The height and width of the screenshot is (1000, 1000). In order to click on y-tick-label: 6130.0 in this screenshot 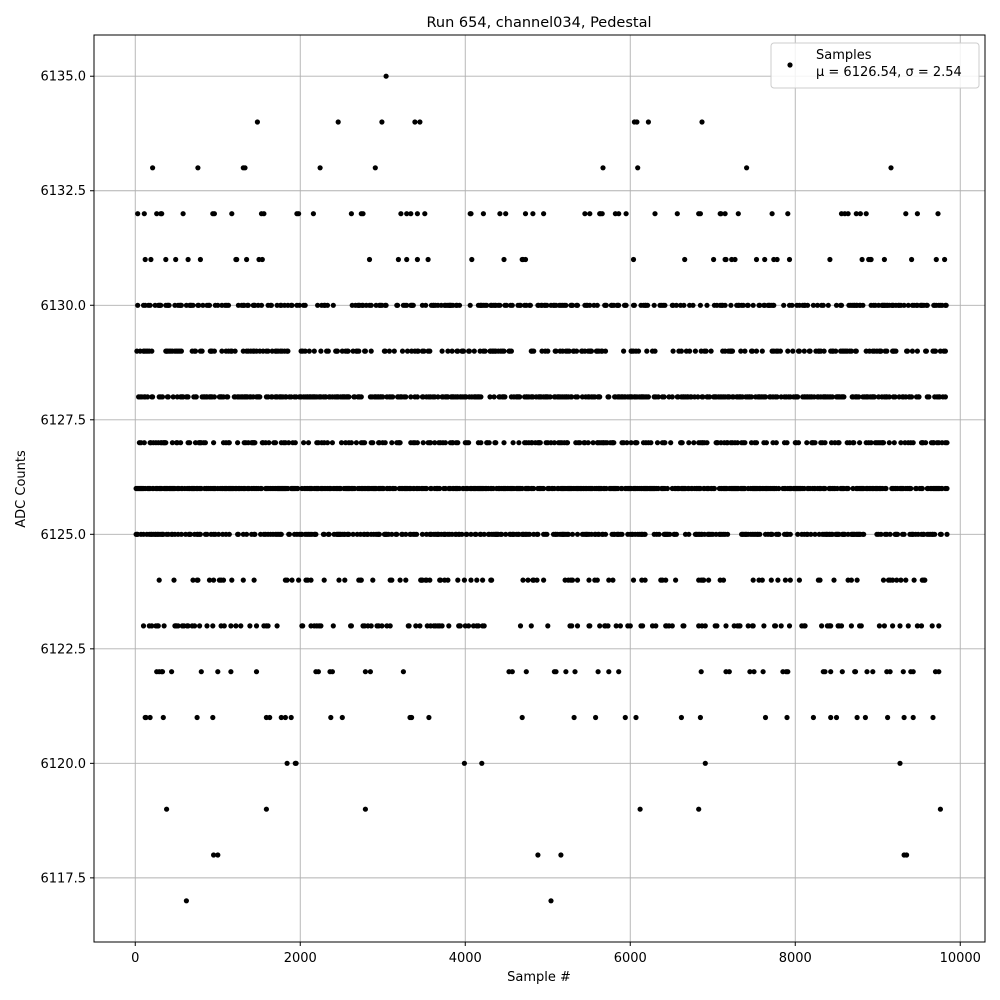, I will do `click(64, 306)`.